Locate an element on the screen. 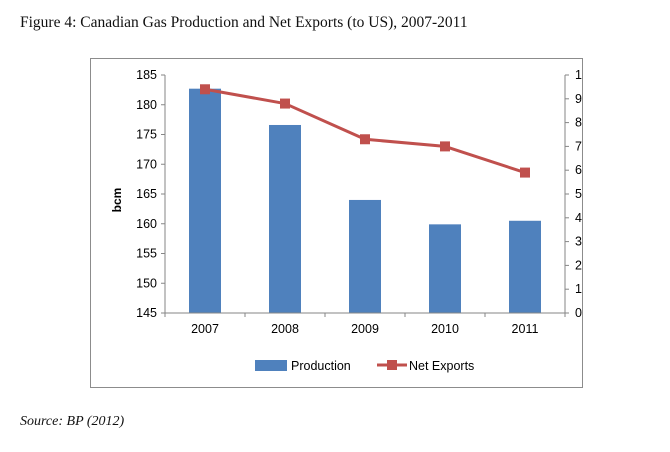 The image size is (670, 452). right-axis-ticks: 0 10 20 30 40 50 60 70 80 90 100 is located at coordinates (580, 194).